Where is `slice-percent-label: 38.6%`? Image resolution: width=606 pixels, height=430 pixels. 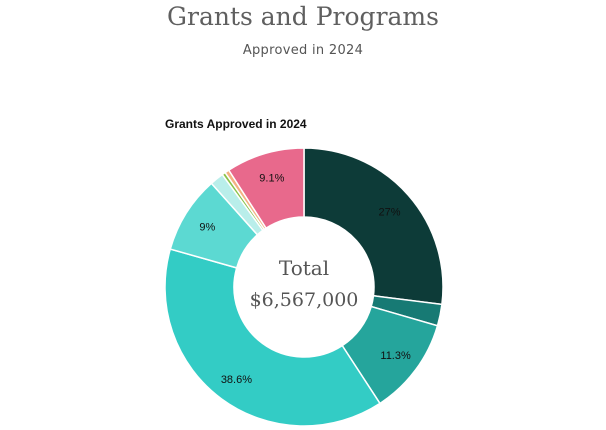
slice-percent-label: 38.6% is located at coordinates (236, 380).